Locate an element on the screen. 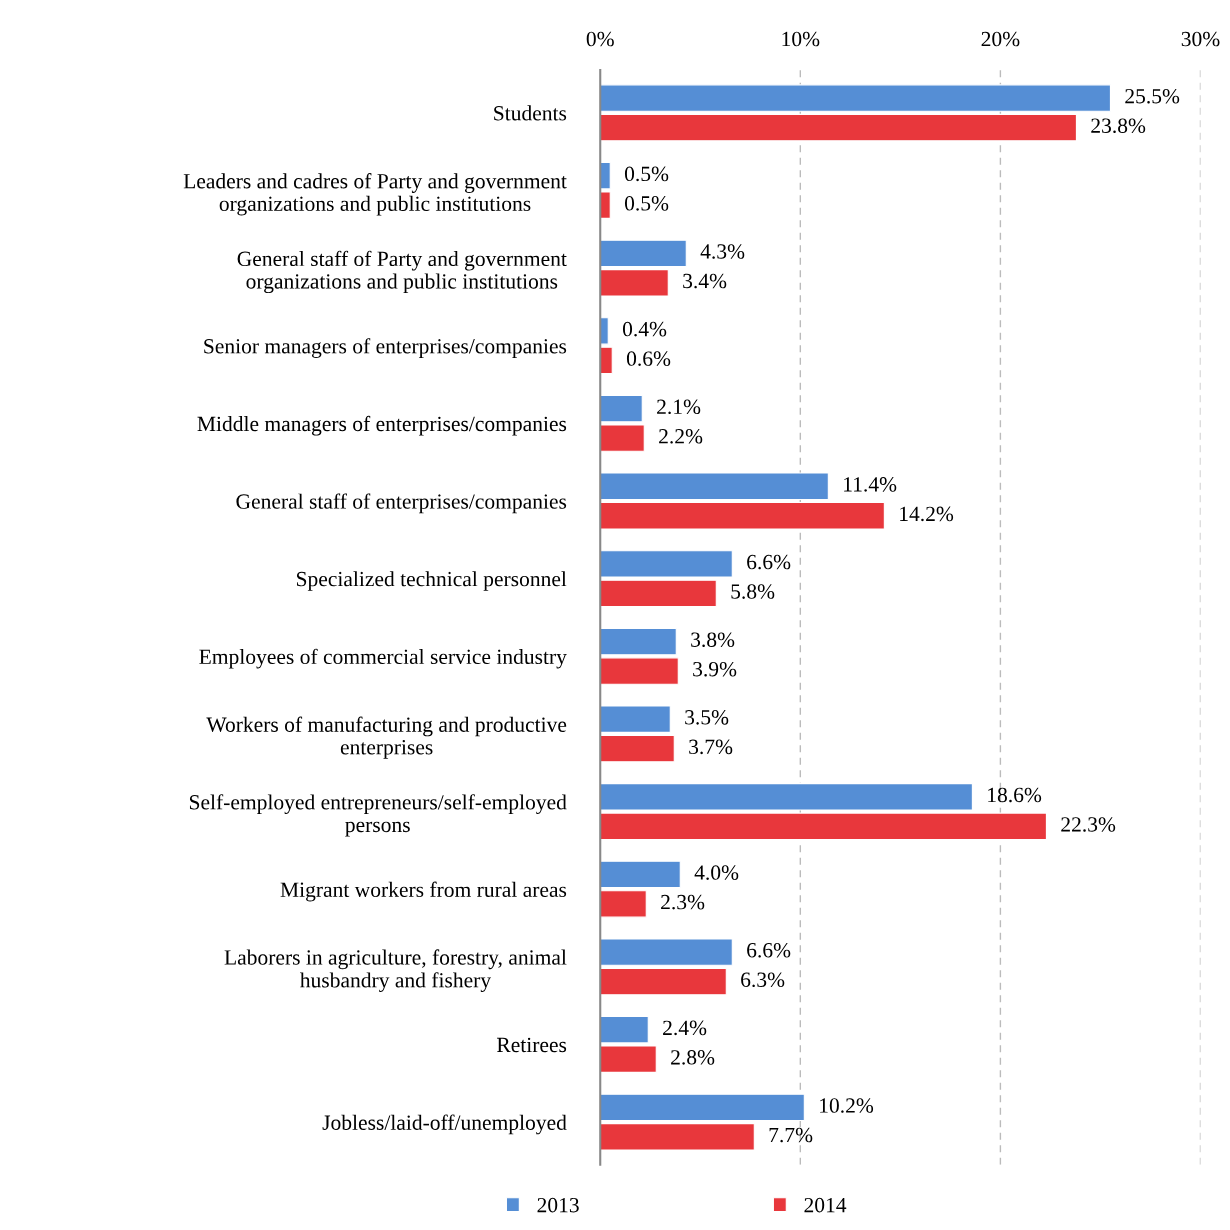 This screenshot has width=1230, height=1230. data-label: 3.5% is located at coordinates (707, 717).